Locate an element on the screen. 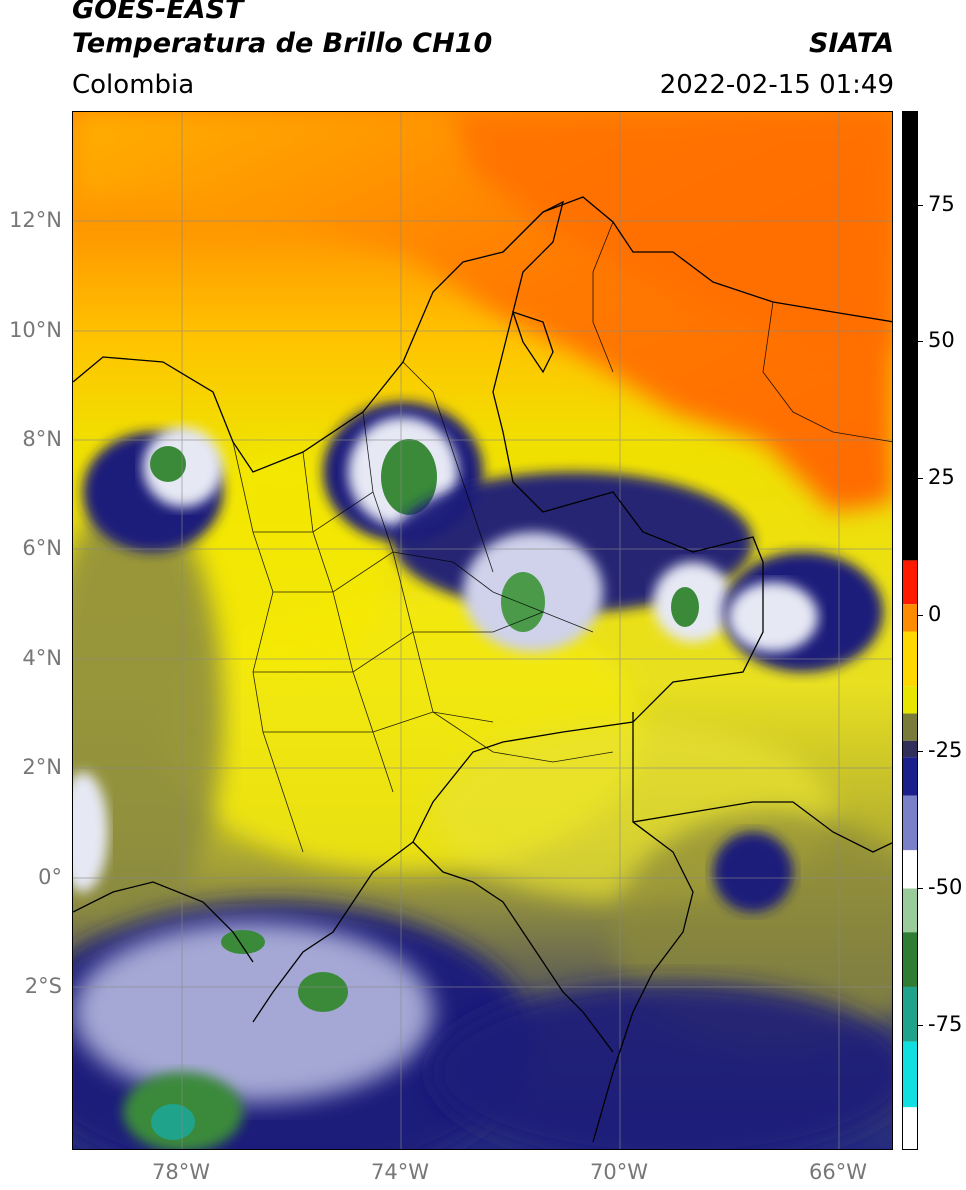  colorbar-label-50: 50 is located at coordinates (941, 340).